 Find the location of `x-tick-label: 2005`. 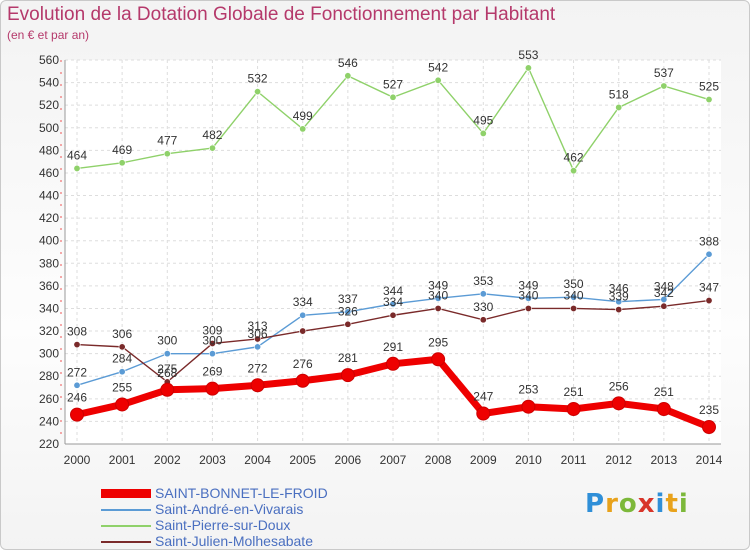

x-tick-label: 2005 is located at coordinates (302, 460).